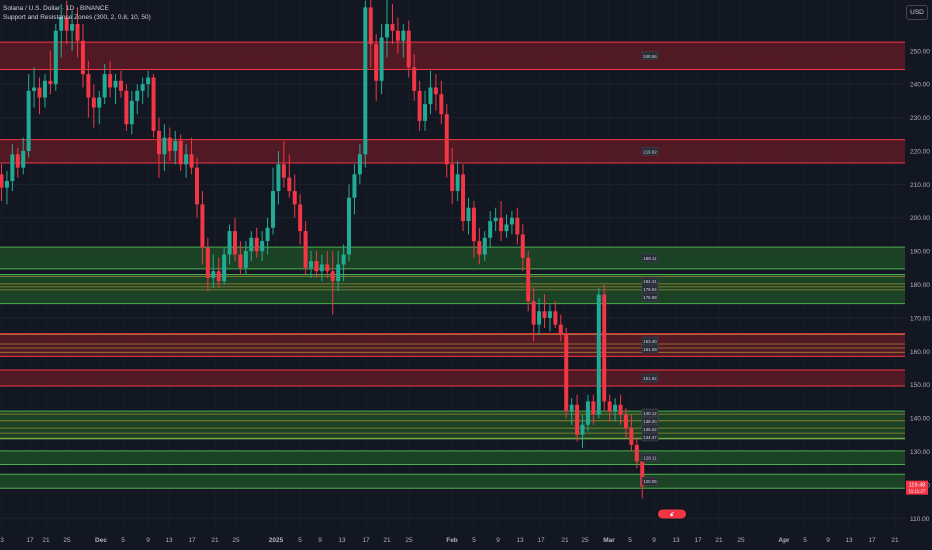 The image size is (932, 550). What do you see at coordinates (650, 413) in the screenshot?
I see `zone-label: 140.12` at bounding box center [650, 413].